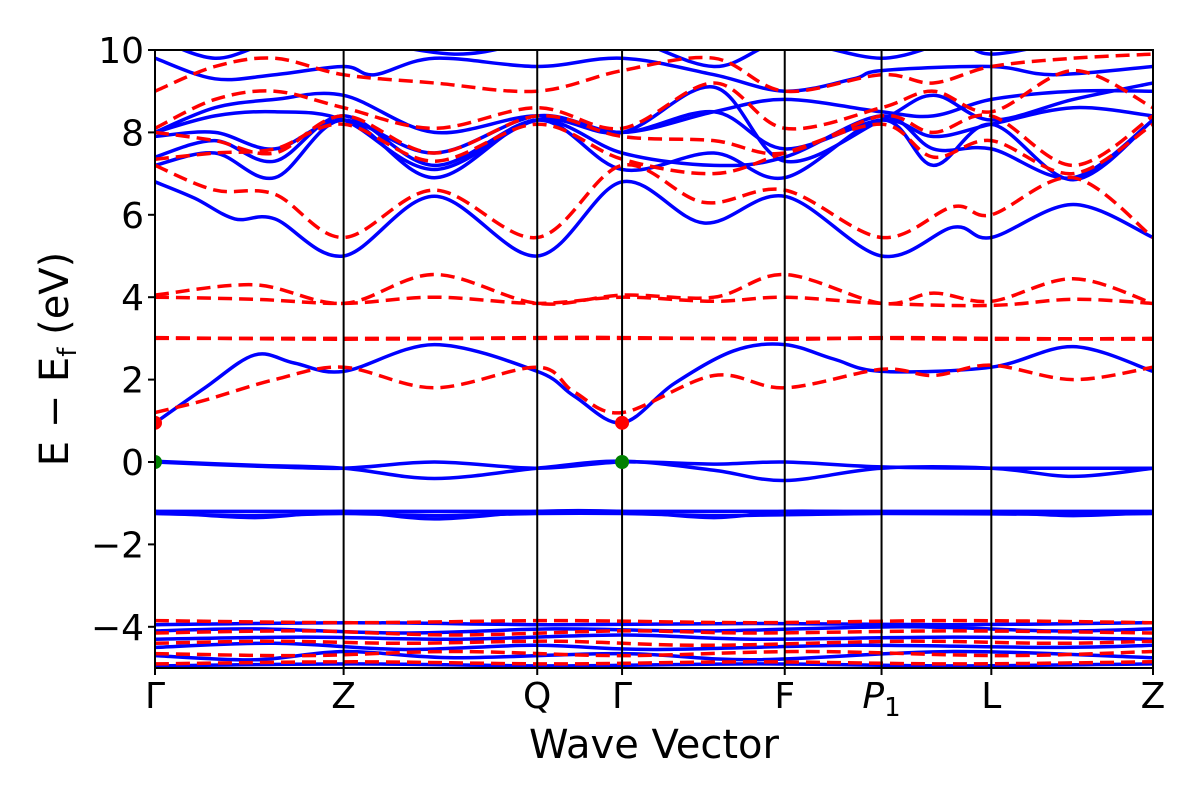 This screenshot has height=800, width=1200. I want to click on x-tick-label: L, so click(991, 696).